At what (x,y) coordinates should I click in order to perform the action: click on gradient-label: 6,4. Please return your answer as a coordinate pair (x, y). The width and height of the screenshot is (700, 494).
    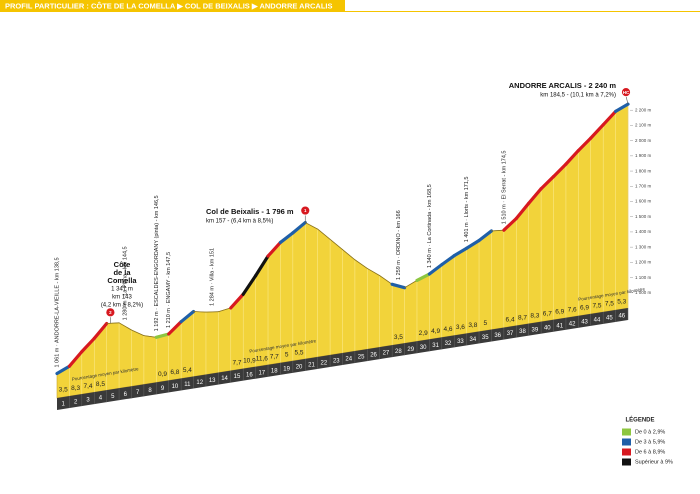
    Looking at the image, I should click on (510, 319).